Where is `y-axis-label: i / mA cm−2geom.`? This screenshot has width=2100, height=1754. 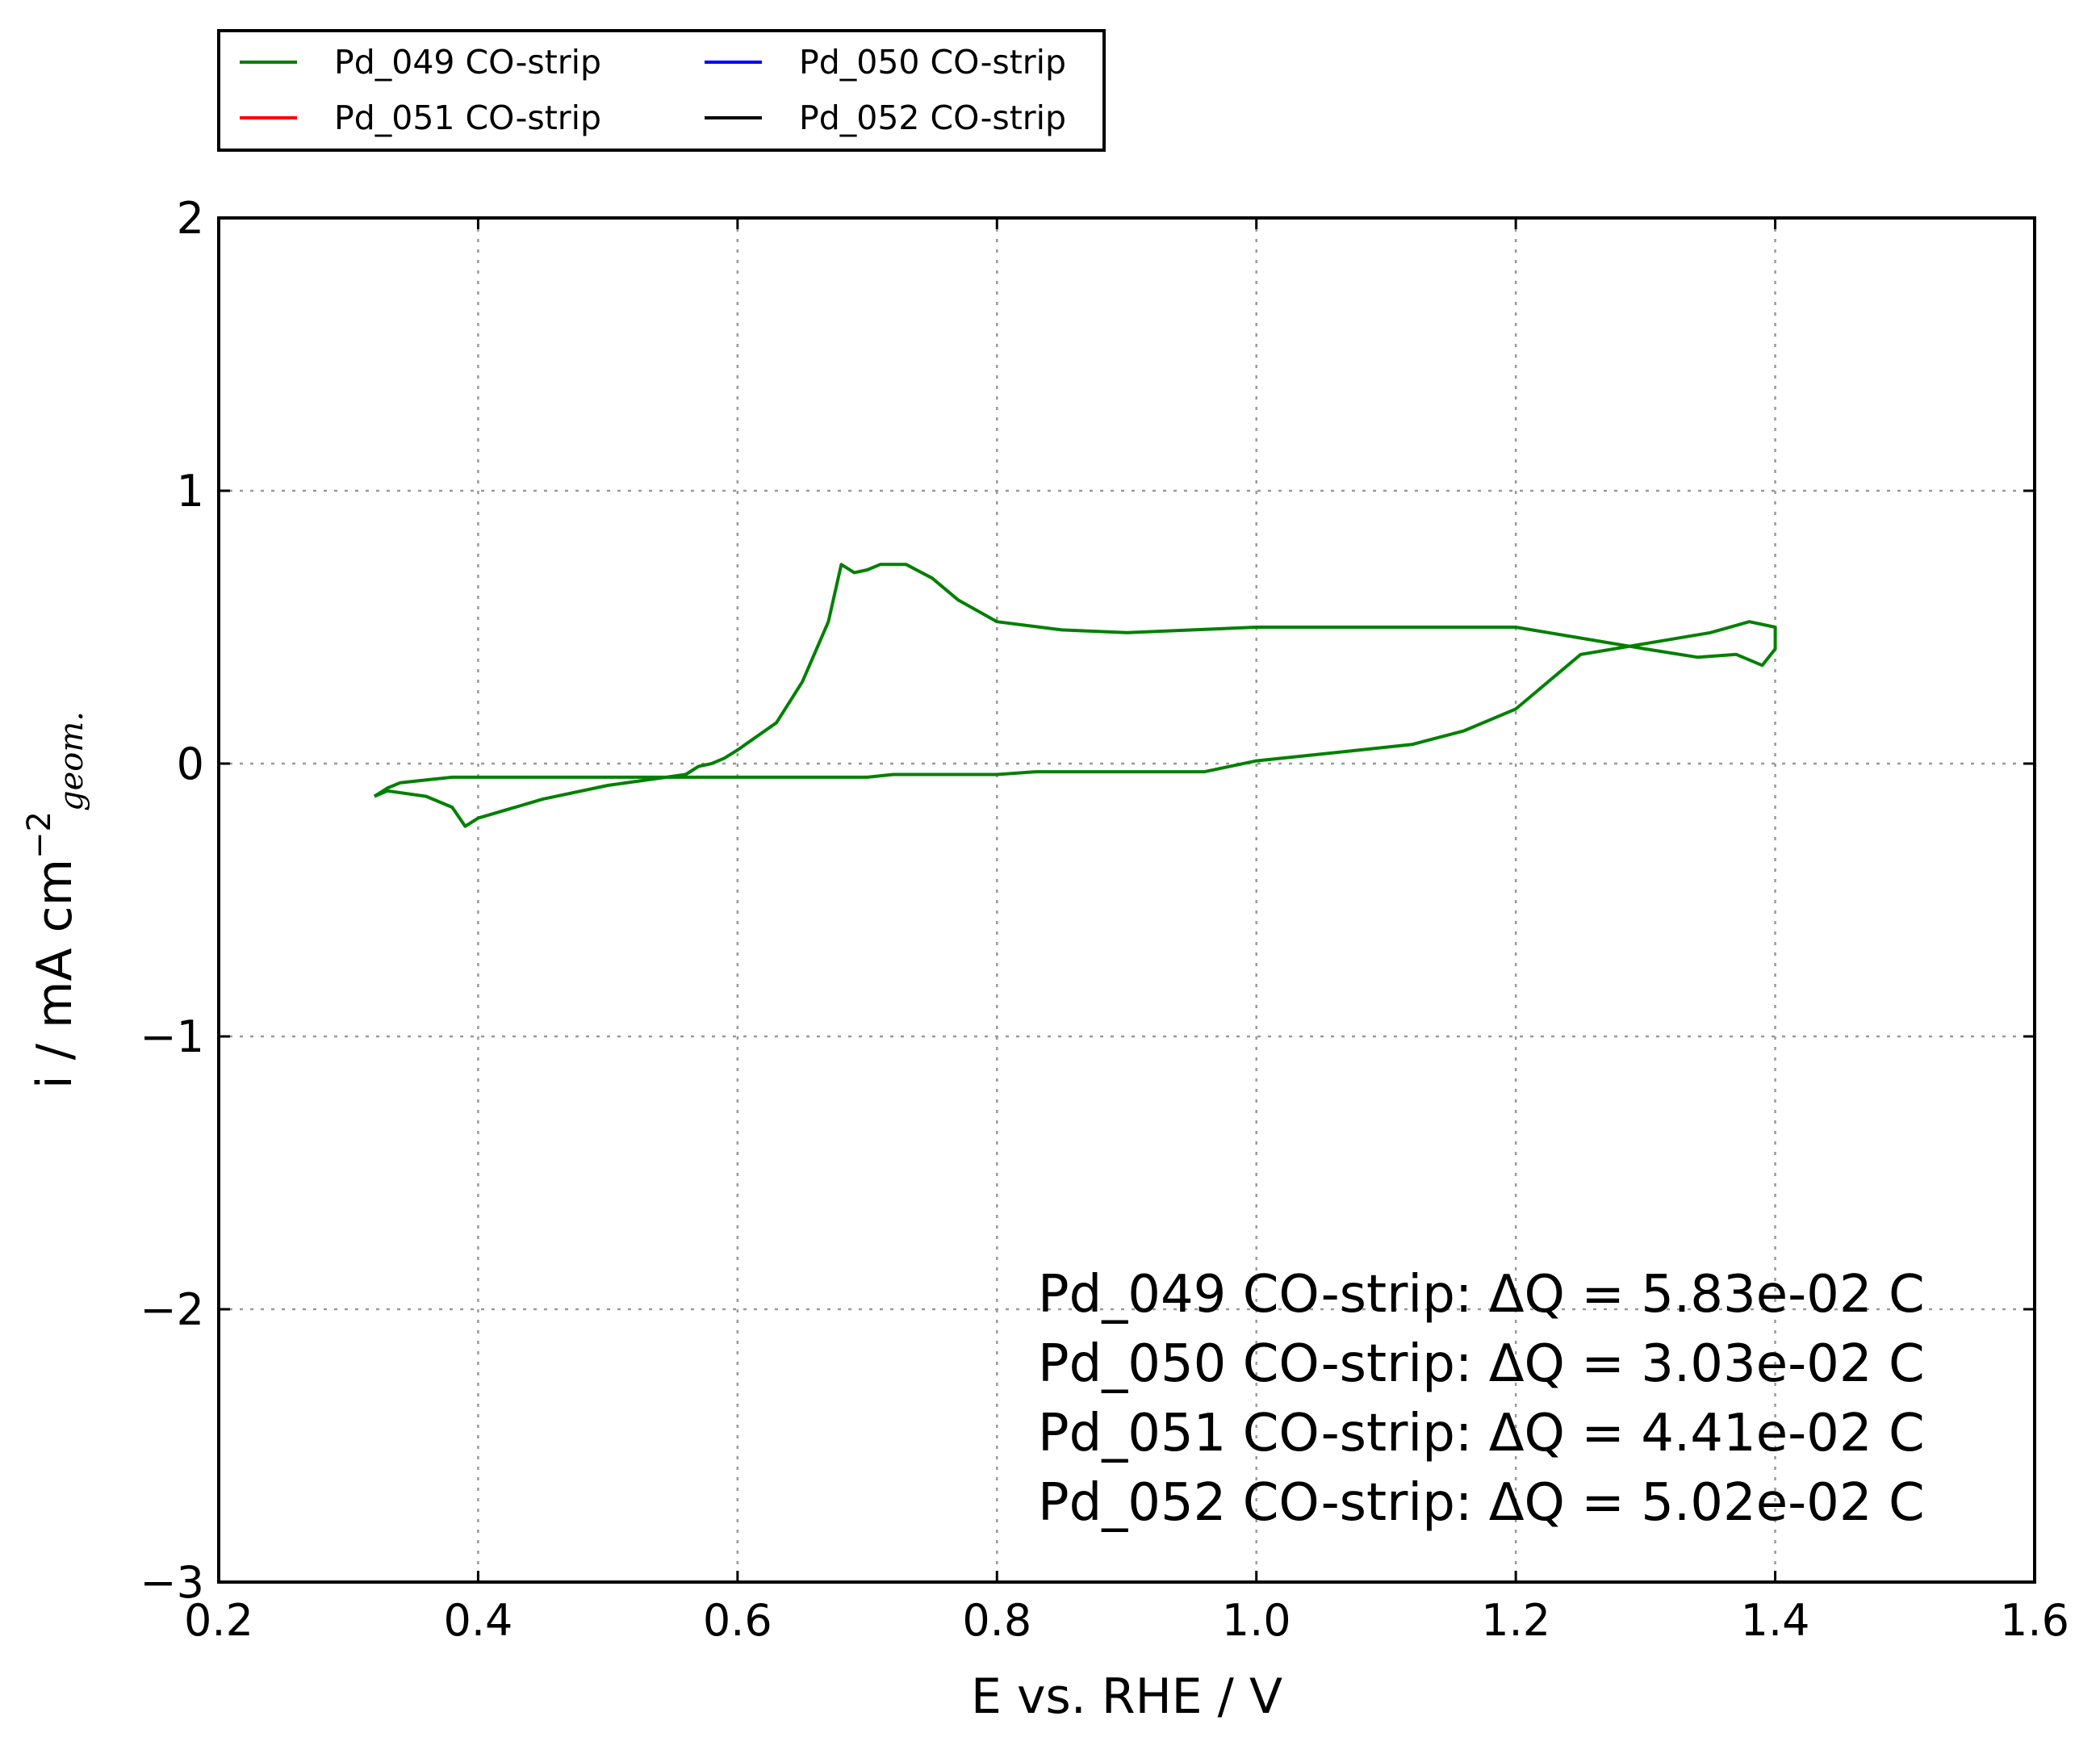
y-axis-label: i / mA cm−2geom. is located at coordinates (55, 900).